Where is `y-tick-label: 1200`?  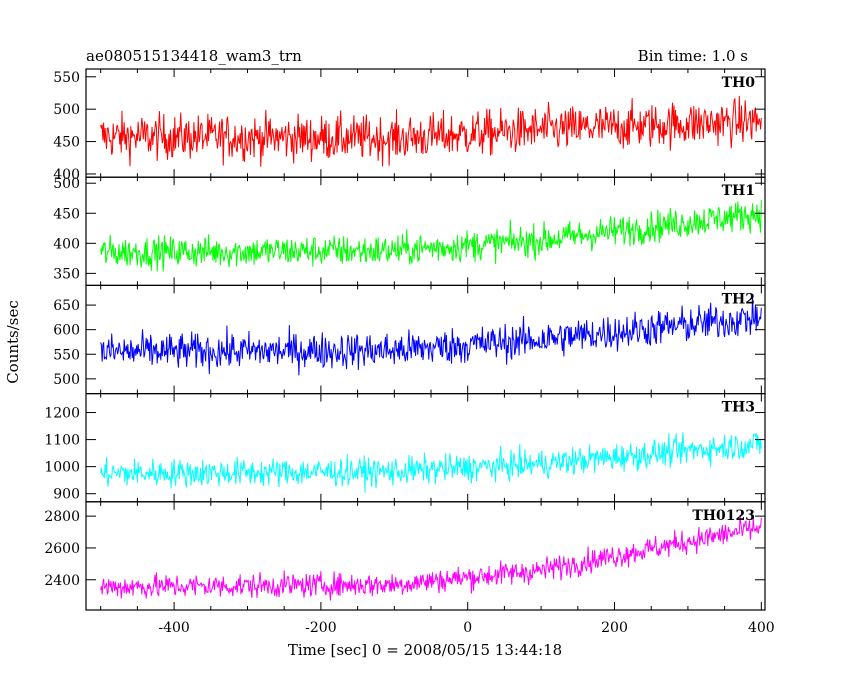 y-tick-label: 1200 is located at coordinates (62, 414).